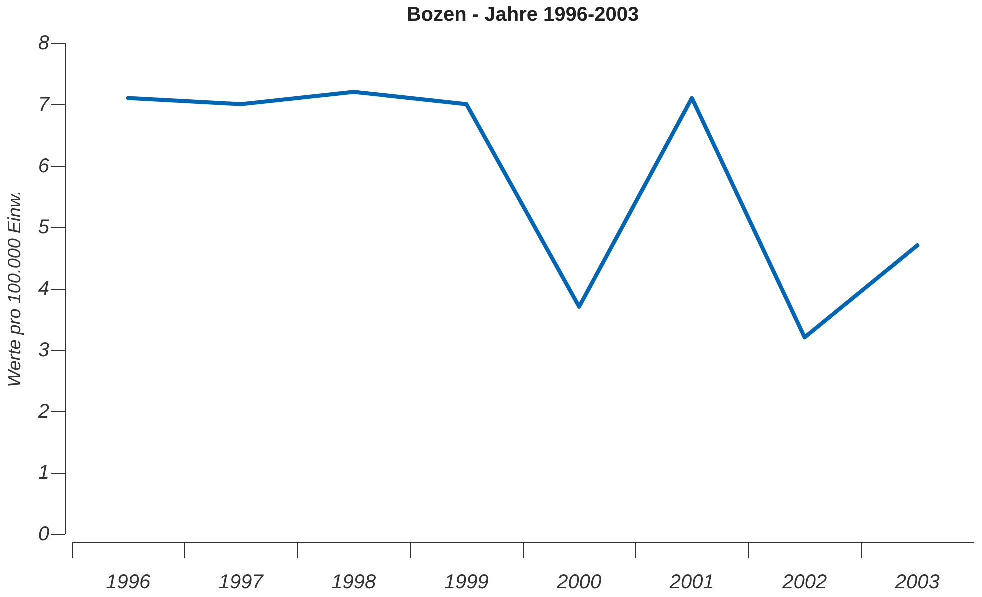  Describe the element at coordinates (44, 105) in the screenshot. I see `y-tick-label: 7` at that location.